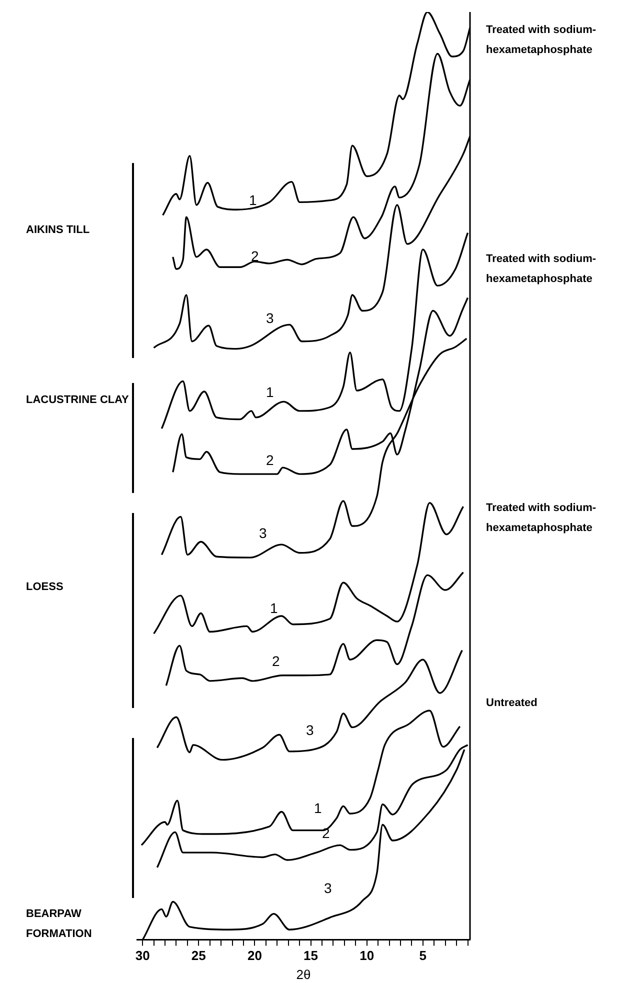 This screenshot has height=983, width=628. I want to click on x-tick-label: 5, so click(423, 956).